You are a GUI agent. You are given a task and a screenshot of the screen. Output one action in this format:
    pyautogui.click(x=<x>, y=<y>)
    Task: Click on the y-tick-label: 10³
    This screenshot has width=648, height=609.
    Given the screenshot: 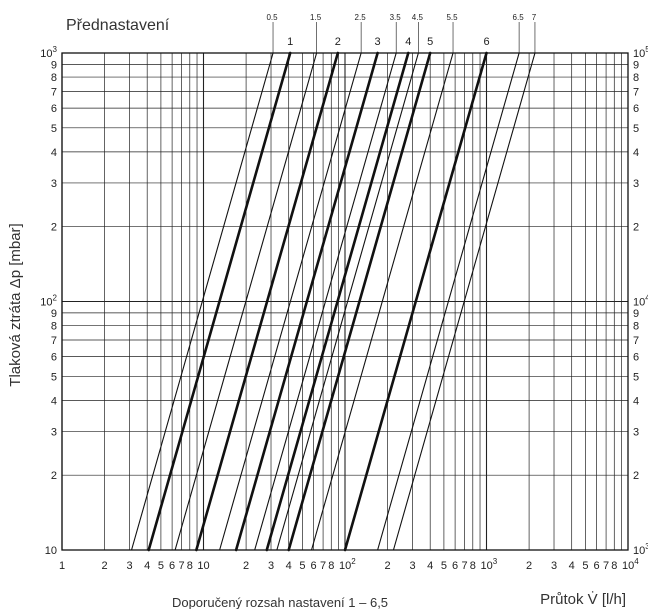 What is the action you would take?
    pyautogui.click(x=48, y=52)
    